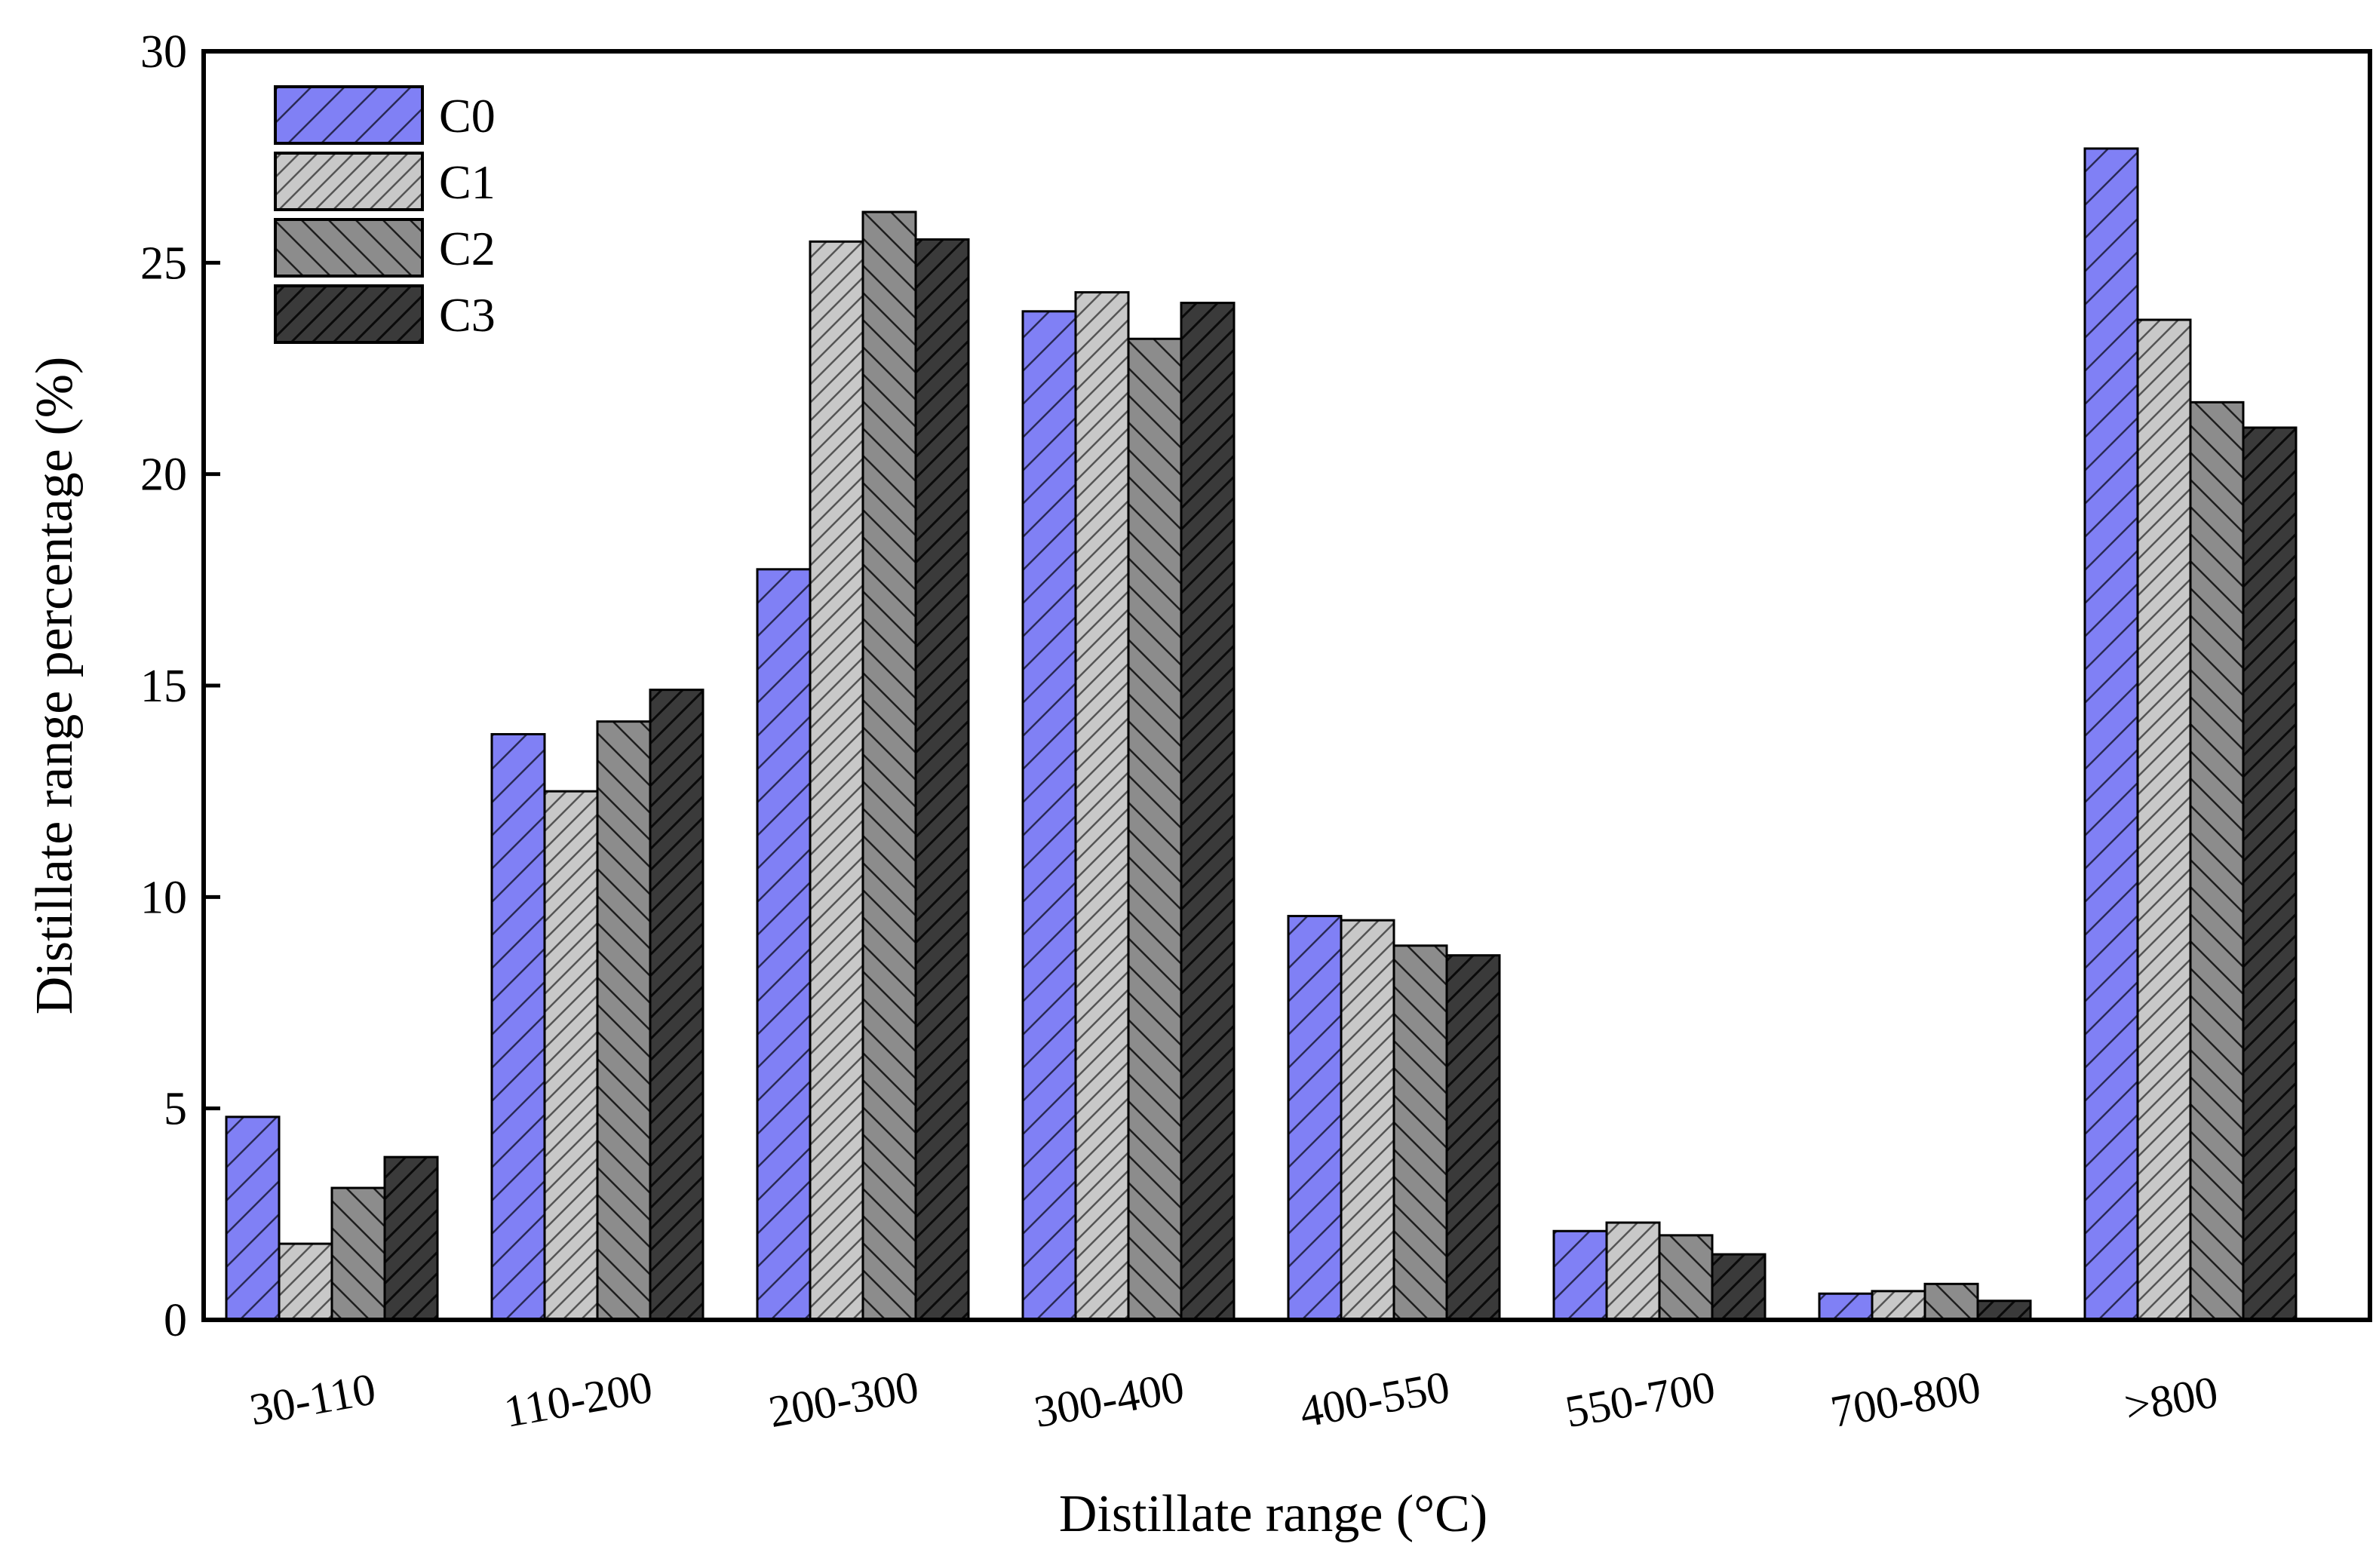 The image size is (2379, 1568). What do you see at coordinates (467, 116) in the screenshot?
I see `legend-label-c0: C0` at bounding box center [467, 116].